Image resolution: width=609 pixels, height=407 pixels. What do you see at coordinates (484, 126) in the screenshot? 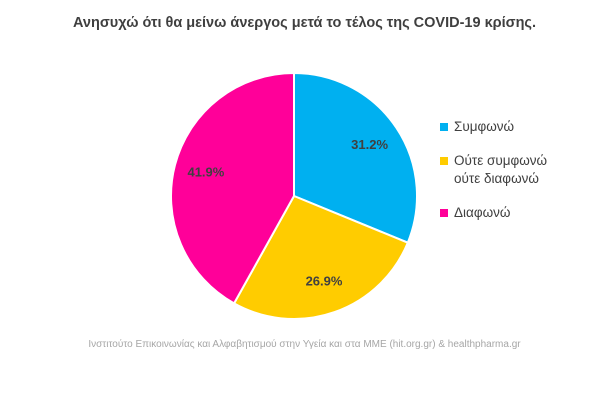
I see `legend-label-agree: Συμφωνώ` at bounding box center [484, 126].